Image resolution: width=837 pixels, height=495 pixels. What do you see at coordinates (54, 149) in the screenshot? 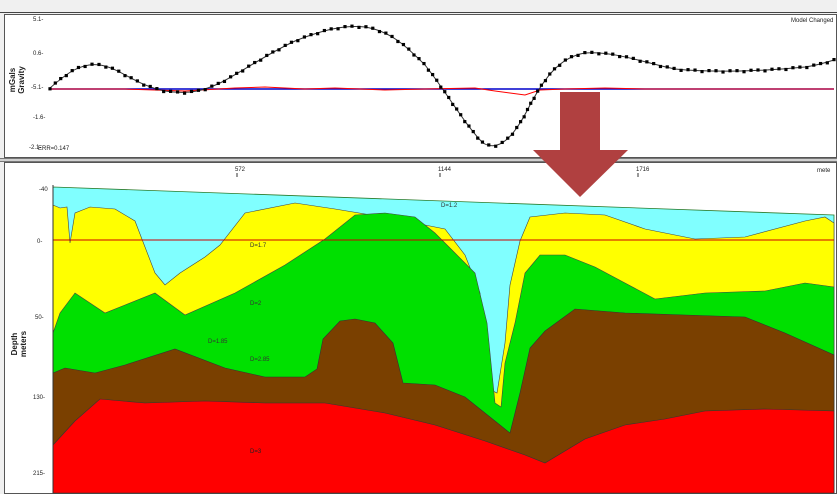
I see `error-label: ERR=0.147` at bounding box center [54, 149].